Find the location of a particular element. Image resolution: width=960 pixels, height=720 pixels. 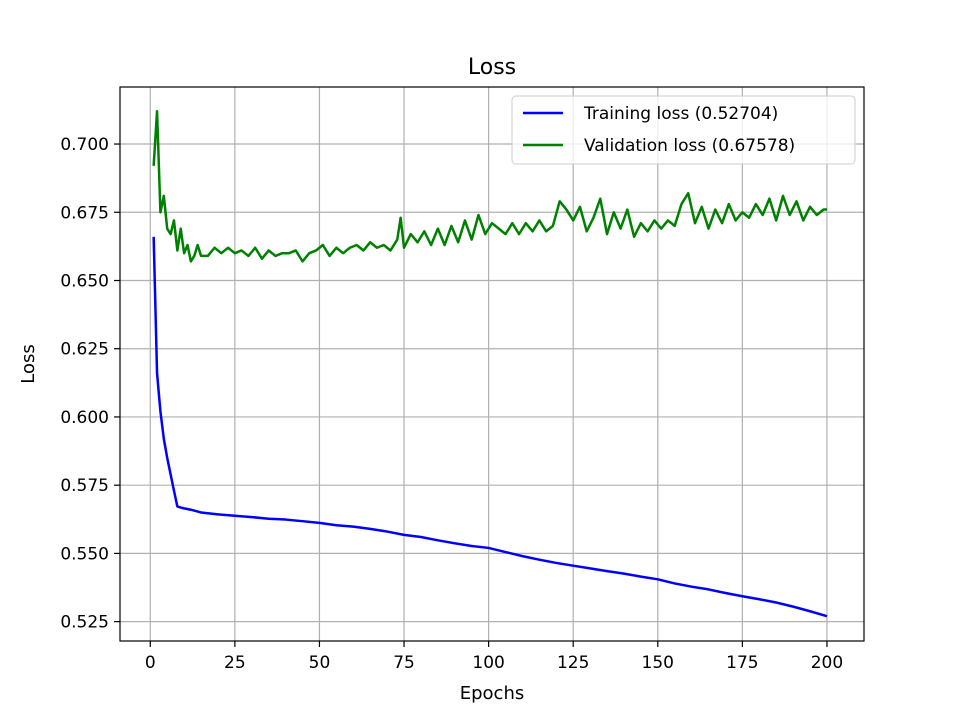

y-tick-label: 0.675 is located at coordinates (84, 213).